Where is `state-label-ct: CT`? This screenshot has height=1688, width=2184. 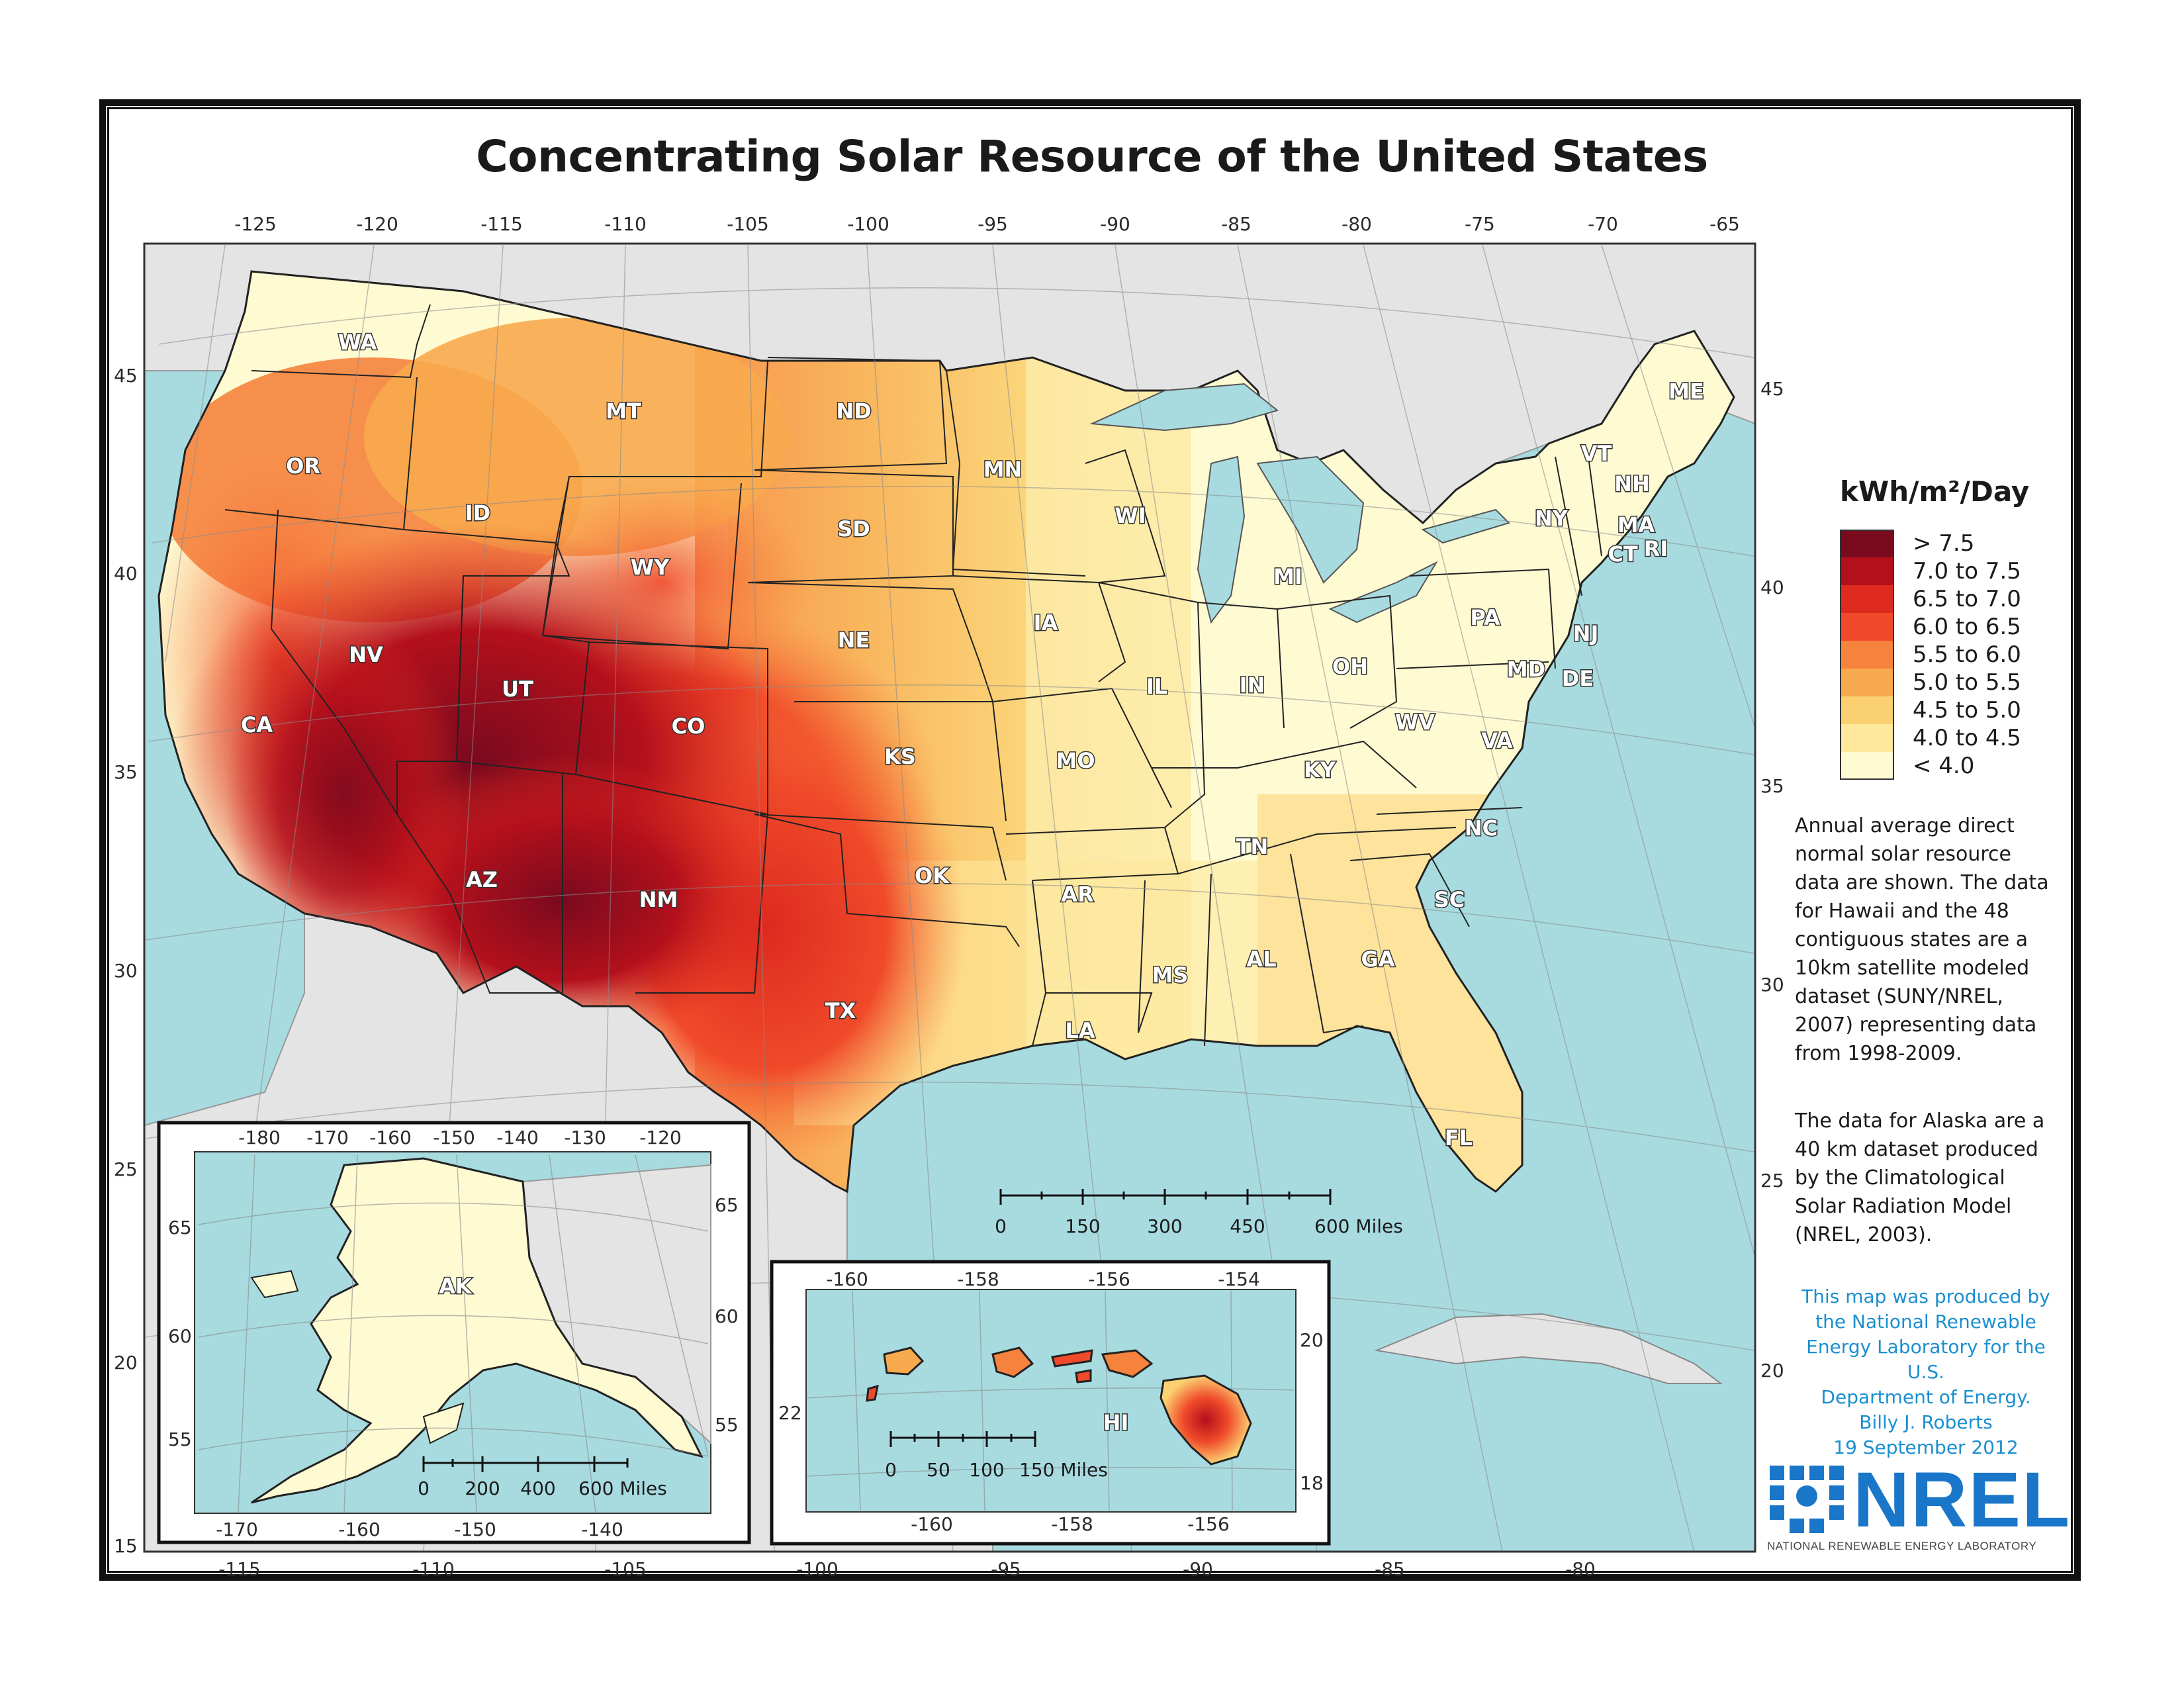 state-label-ct: CT is located at coordinates (1622, 554).